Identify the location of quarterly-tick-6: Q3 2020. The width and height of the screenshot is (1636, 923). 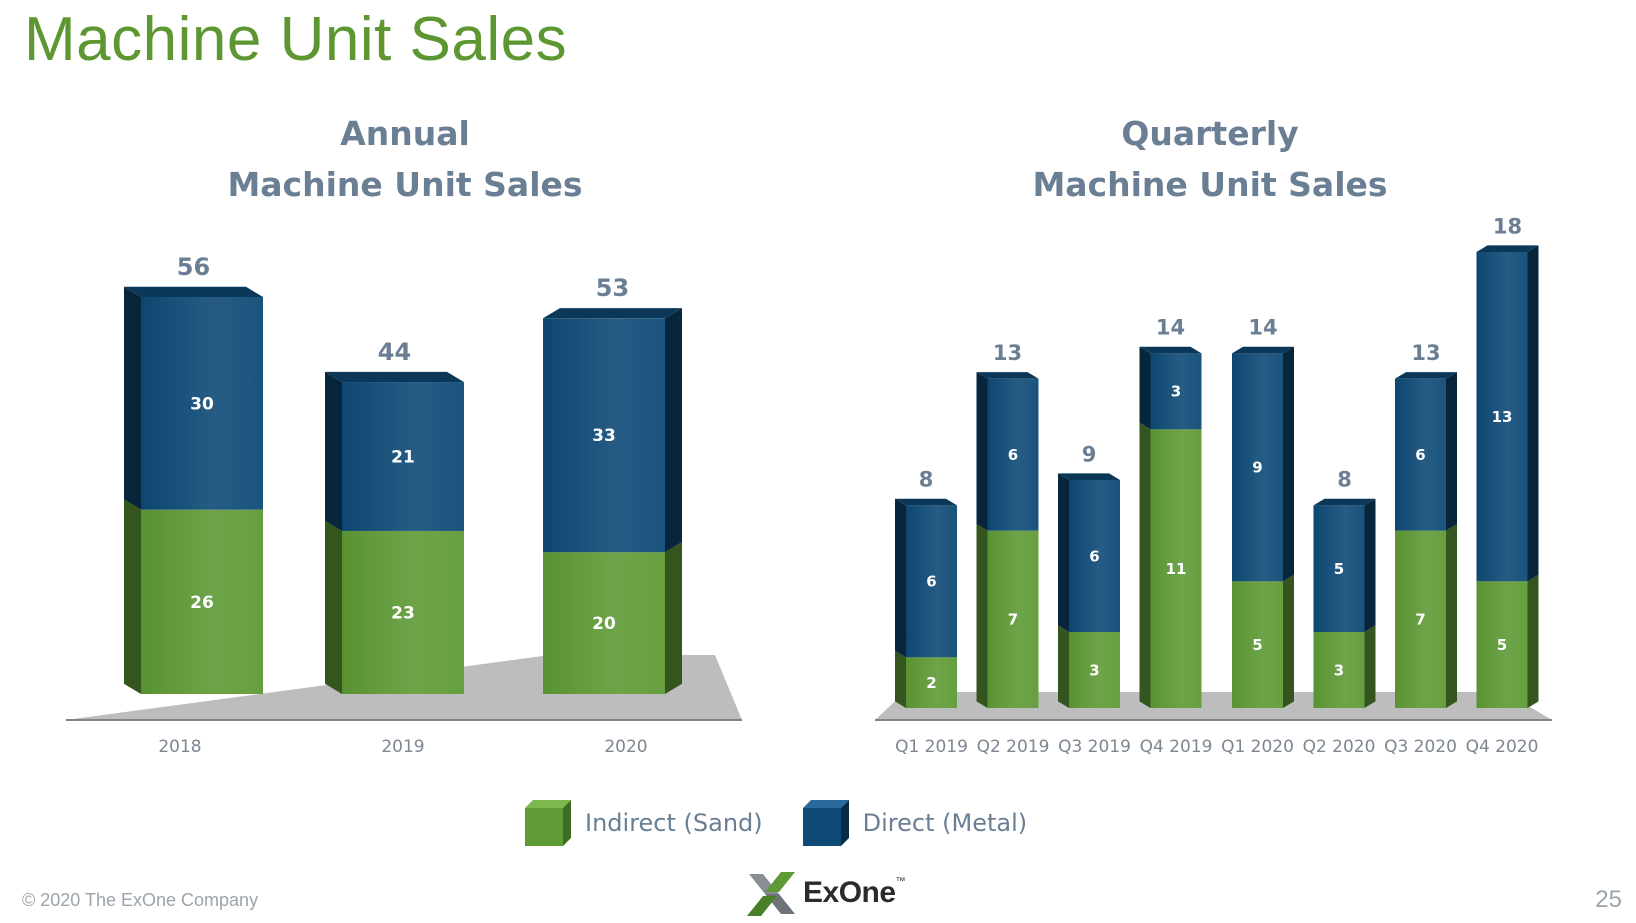
(1420, 747).